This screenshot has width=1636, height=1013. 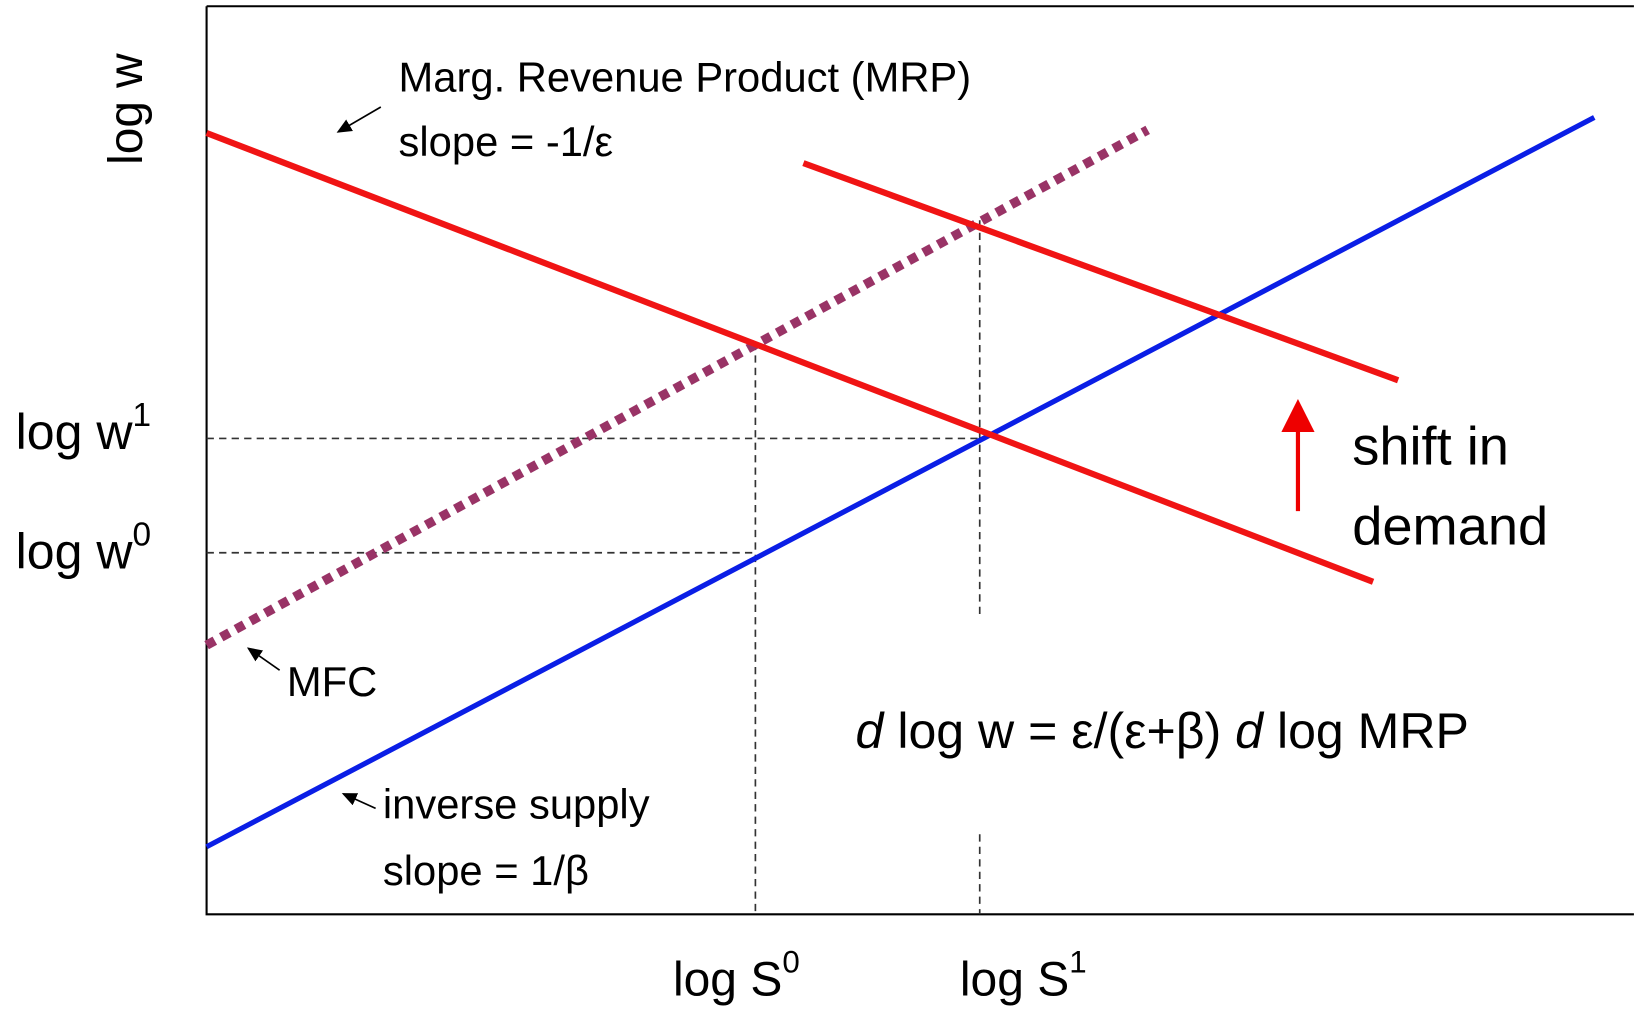 I want to click on supply-slope: slope = 1/β, so click(x=486, y=870).